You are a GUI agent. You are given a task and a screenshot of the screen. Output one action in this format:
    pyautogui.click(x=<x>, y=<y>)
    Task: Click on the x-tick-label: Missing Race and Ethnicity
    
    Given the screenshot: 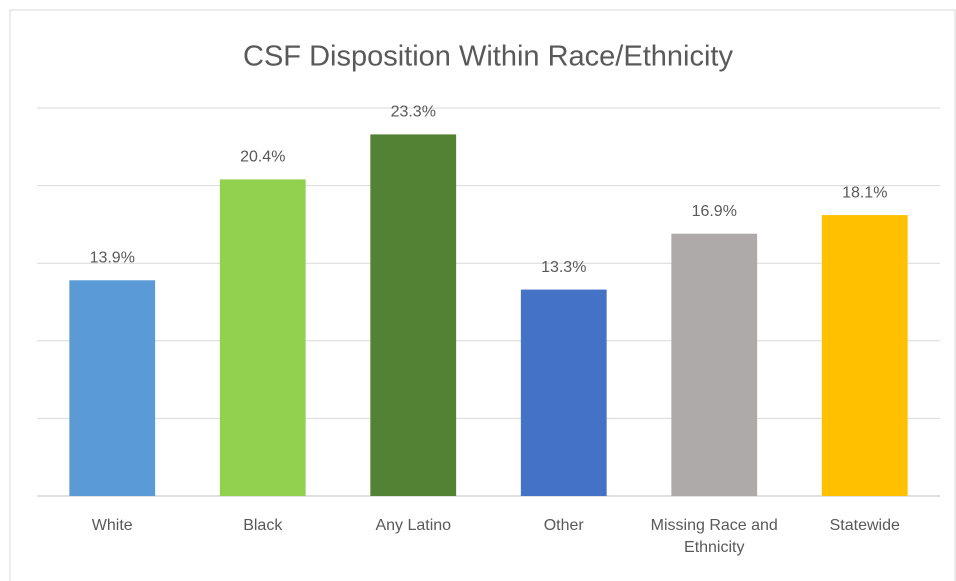 What is the action you would take?
    pyautogui.click(x=714, y=536)
    